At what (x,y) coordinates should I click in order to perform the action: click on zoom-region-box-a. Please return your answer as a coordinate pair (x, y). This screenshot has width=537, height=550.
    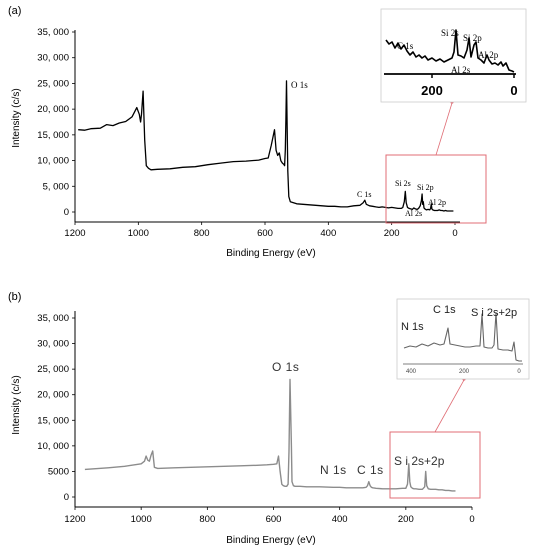
    Looking at the image, I should click on (436, 189).